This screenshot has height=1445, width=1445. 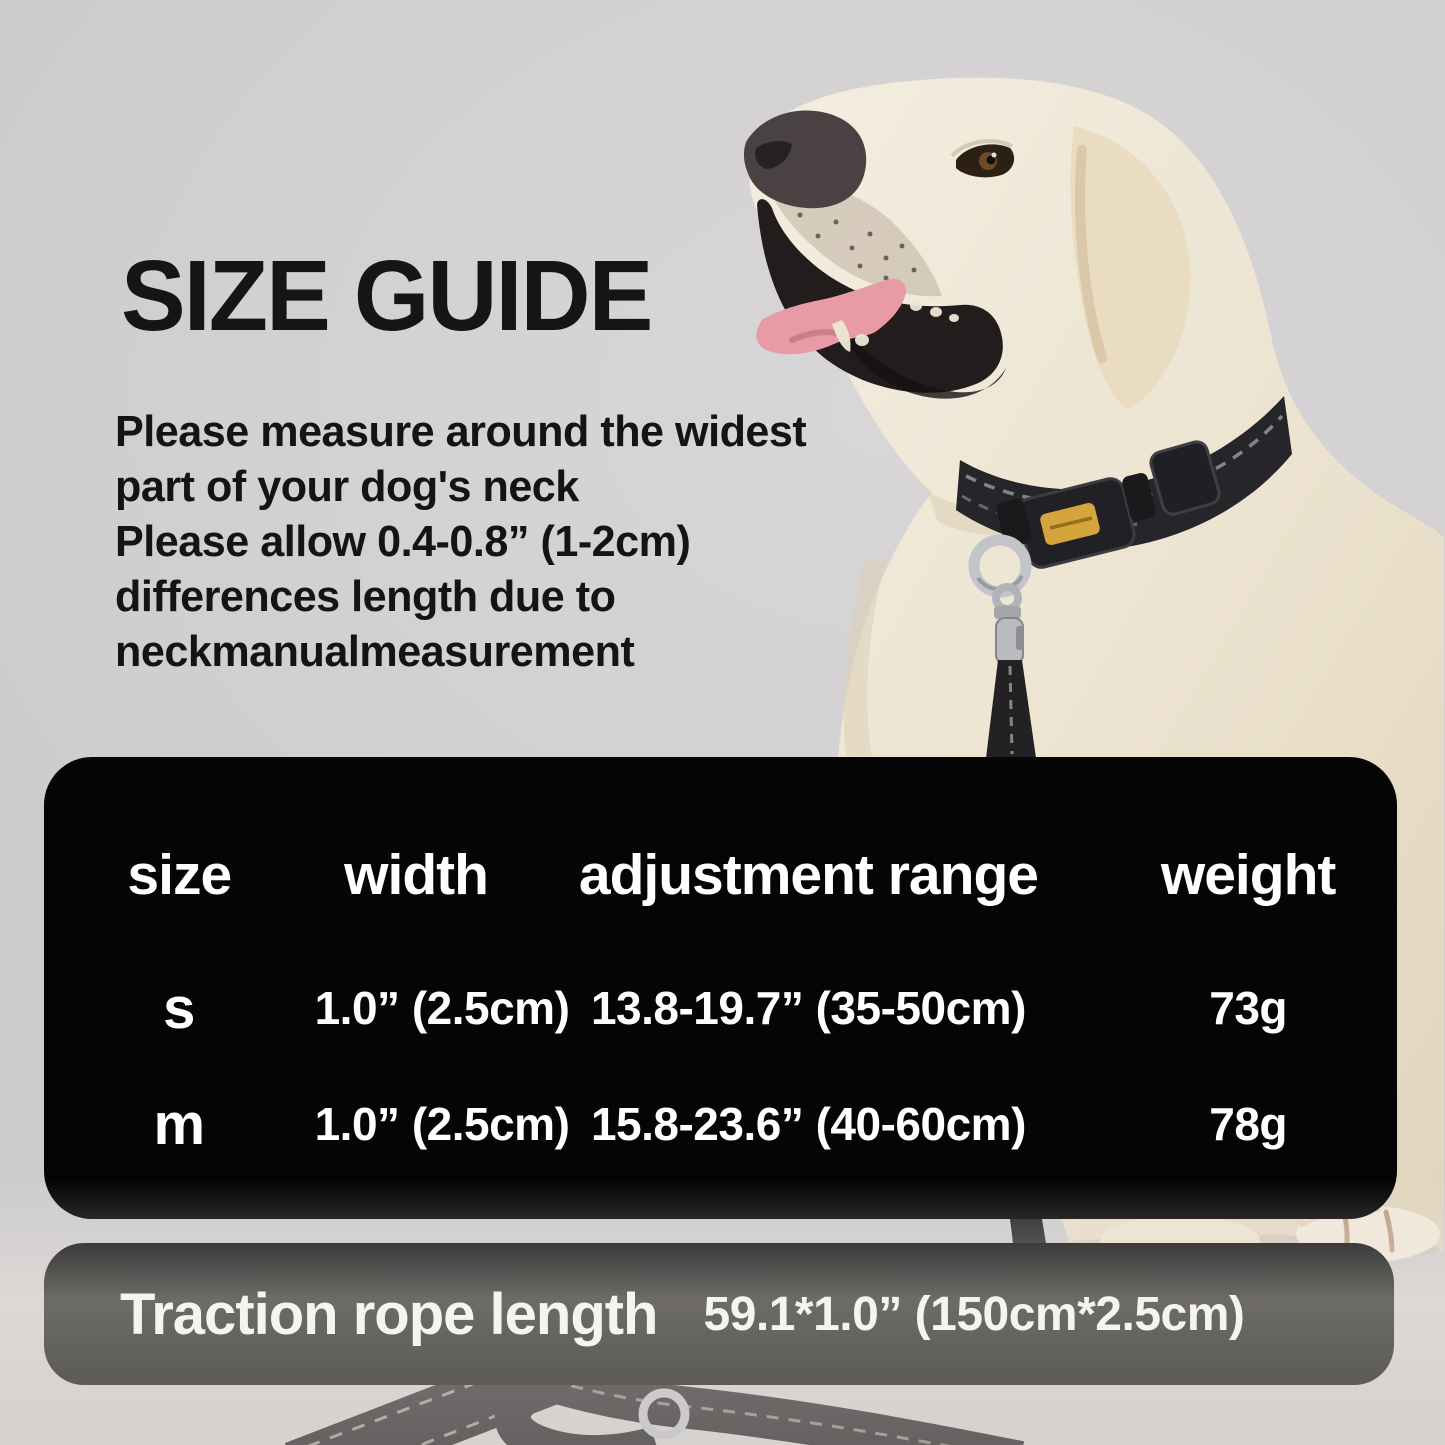 What do you see at coordinates (1248, 1008) in the screenshot?
I see `cell-weight: 73g` at bounding box center [1248, 1008].